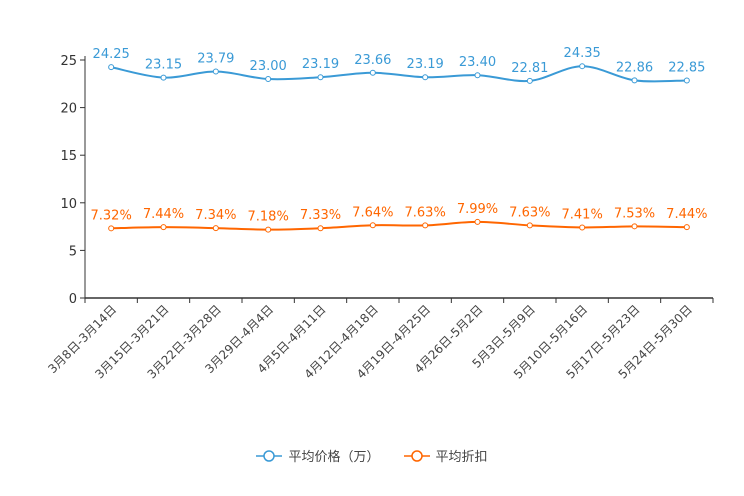  What do you see at coordinates (320, 215) in the screenshot?
I see `data-label: 7.33%` at bounding box center [320, 215].